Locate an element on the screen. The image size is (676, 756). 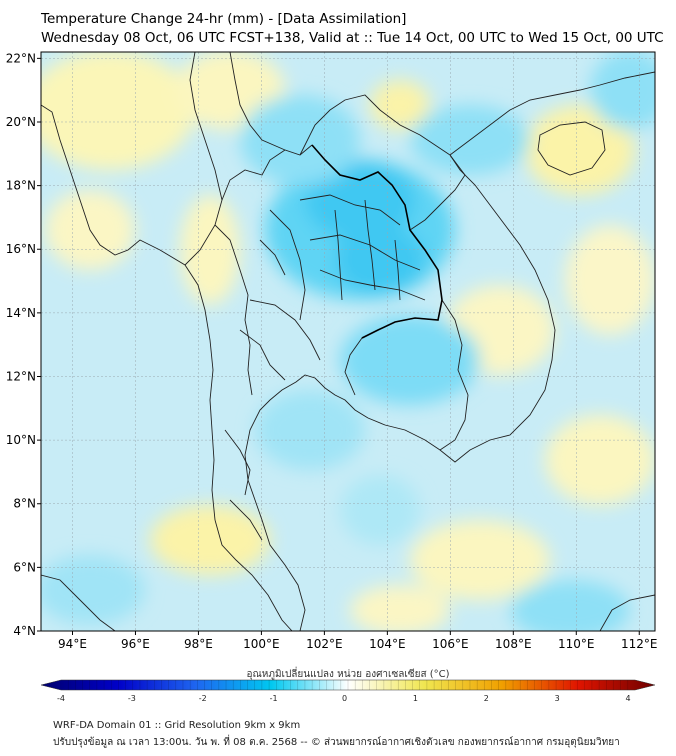
colorbar-ticks: -4 -3 -2 -1 0 1 2 3 4 is located at coordinates (344, 698).